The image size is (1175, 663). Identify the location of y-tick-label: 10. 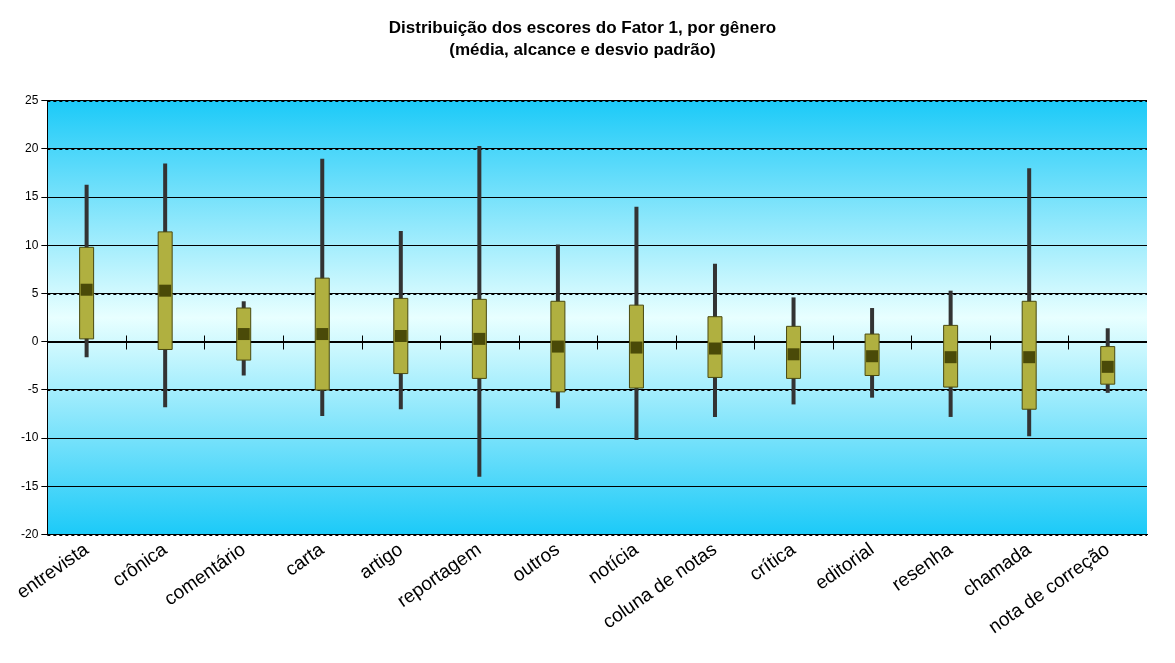
(31, 244).